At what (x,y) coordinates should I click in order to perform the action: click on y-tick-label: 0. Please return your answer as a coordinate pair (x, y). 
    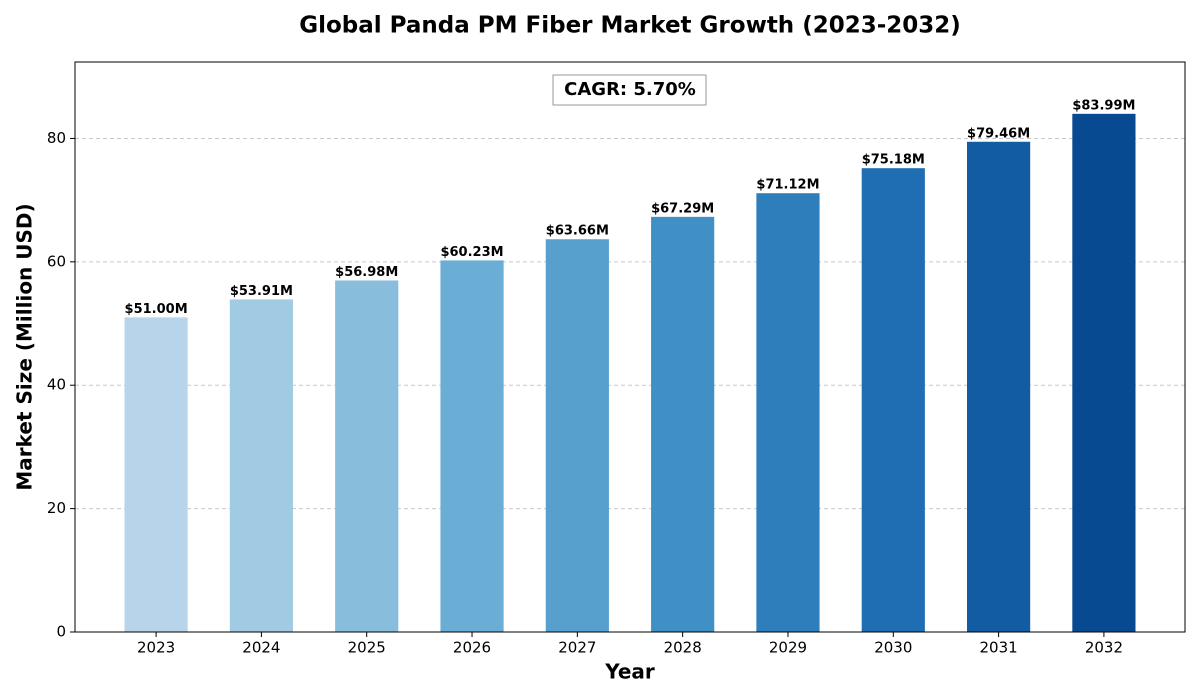
    Looking at the image, I should click on (61, 632).